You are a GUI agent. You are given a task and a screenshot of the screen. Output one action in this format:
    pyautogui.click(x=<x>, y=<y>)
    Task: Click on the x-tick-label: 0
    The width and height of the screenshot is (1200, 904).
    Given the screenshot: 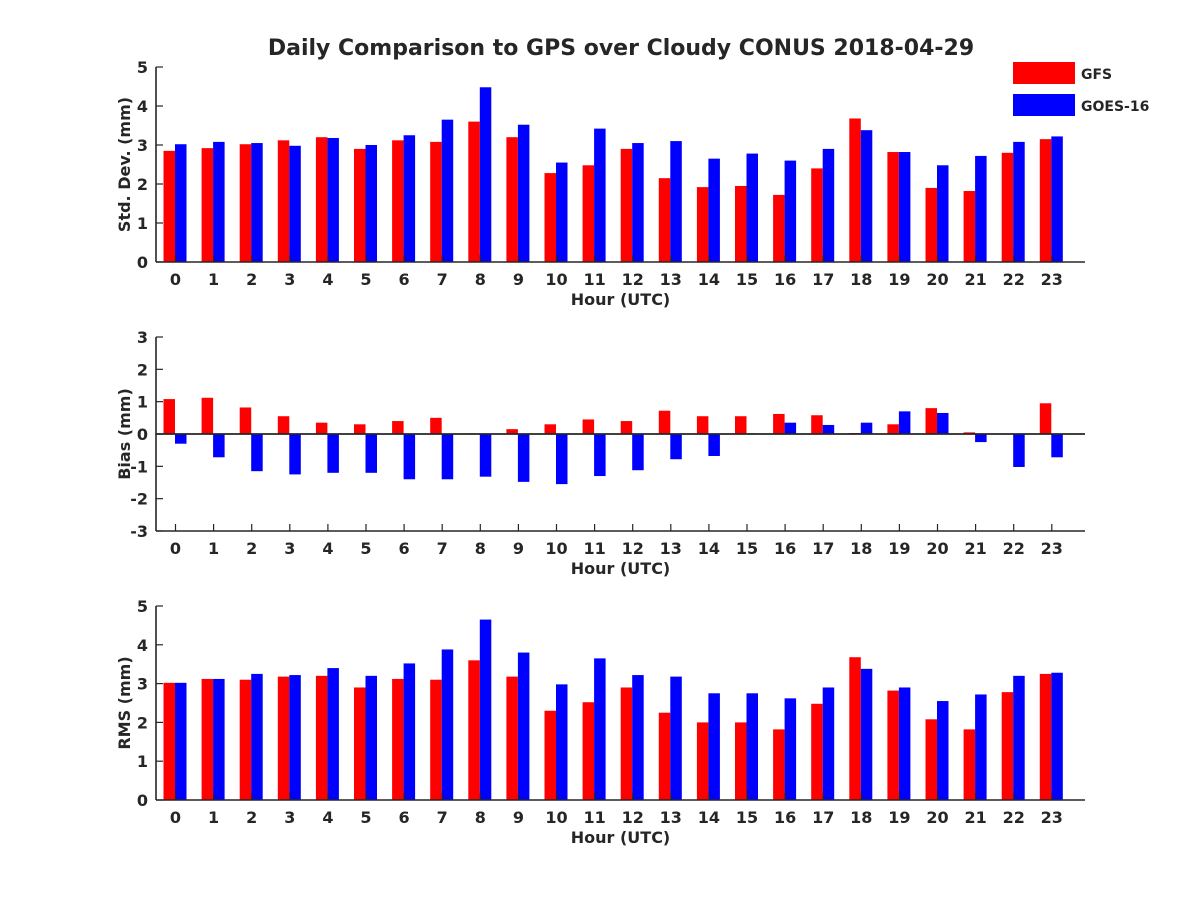 What is the action you would take?
    pyautogui.click(x=175, y=548)
    